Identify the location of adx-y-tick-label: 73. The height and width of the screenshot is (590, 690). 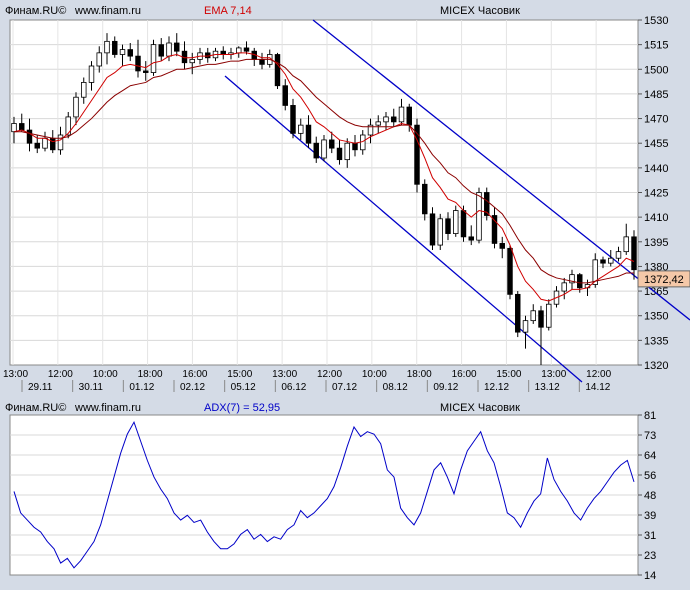
(650, 436).